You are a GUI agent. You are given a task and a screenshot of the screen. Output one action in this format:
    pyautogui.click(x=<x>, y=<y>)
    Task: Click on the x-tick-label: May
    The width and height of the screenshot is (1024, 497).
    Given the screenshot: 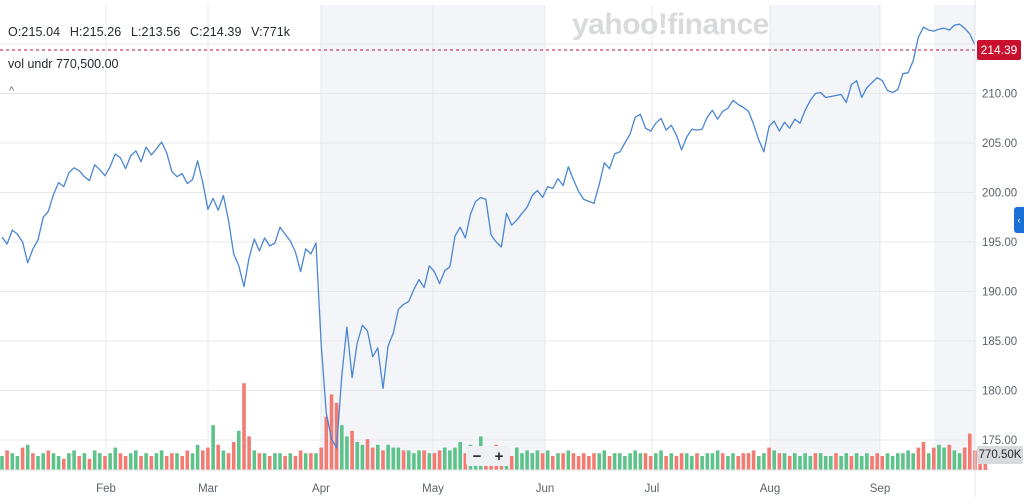 What is the action you would take?
    pyautogui.click(x=433, y=489)
    